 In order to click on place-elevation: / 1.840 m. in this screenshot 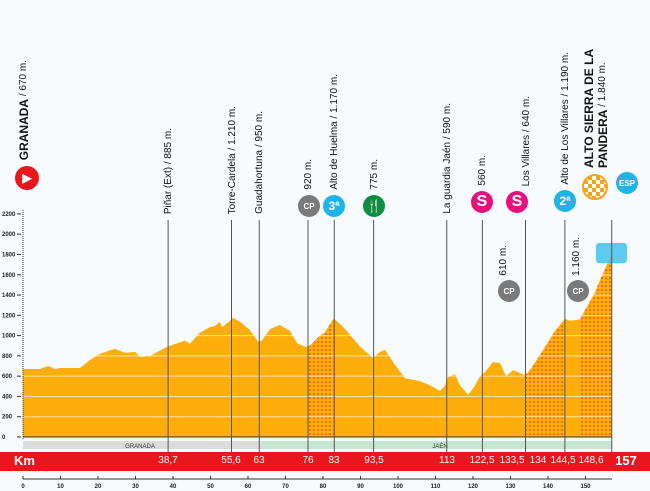, I will do `click(602, 86)`.